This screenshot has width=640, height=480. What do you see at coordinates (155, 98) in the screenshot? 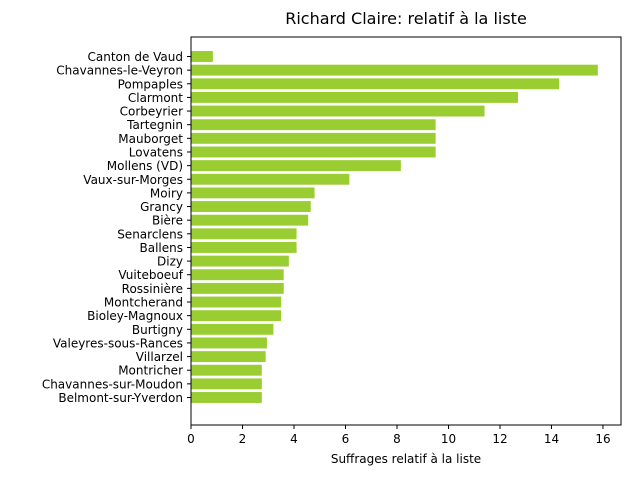
I see `y-tick-label: Clarmont` at bounding box center [155, 98].